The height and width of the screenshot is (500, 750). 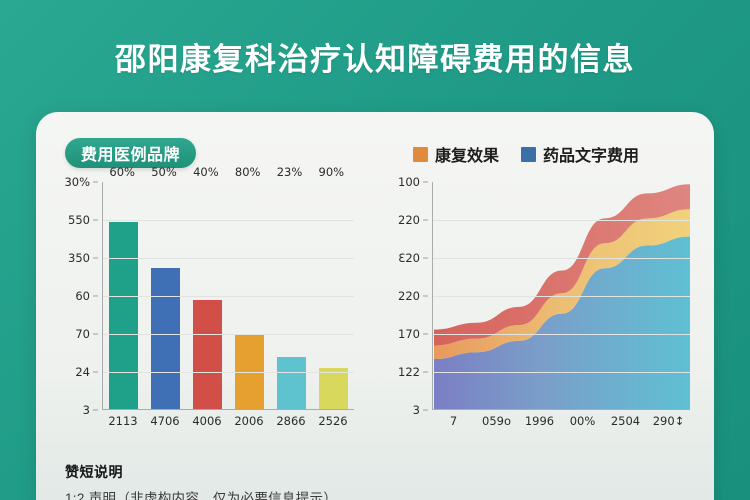 I want to click on axis-tick-label: 290↕, so click(x=668, y=421).